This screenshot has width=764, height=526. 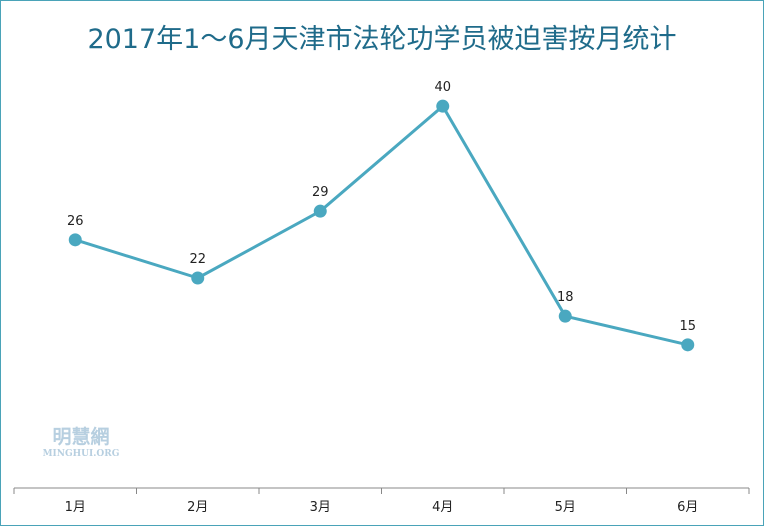 I want to click on data-label: 22, so click(x=197, y=259).